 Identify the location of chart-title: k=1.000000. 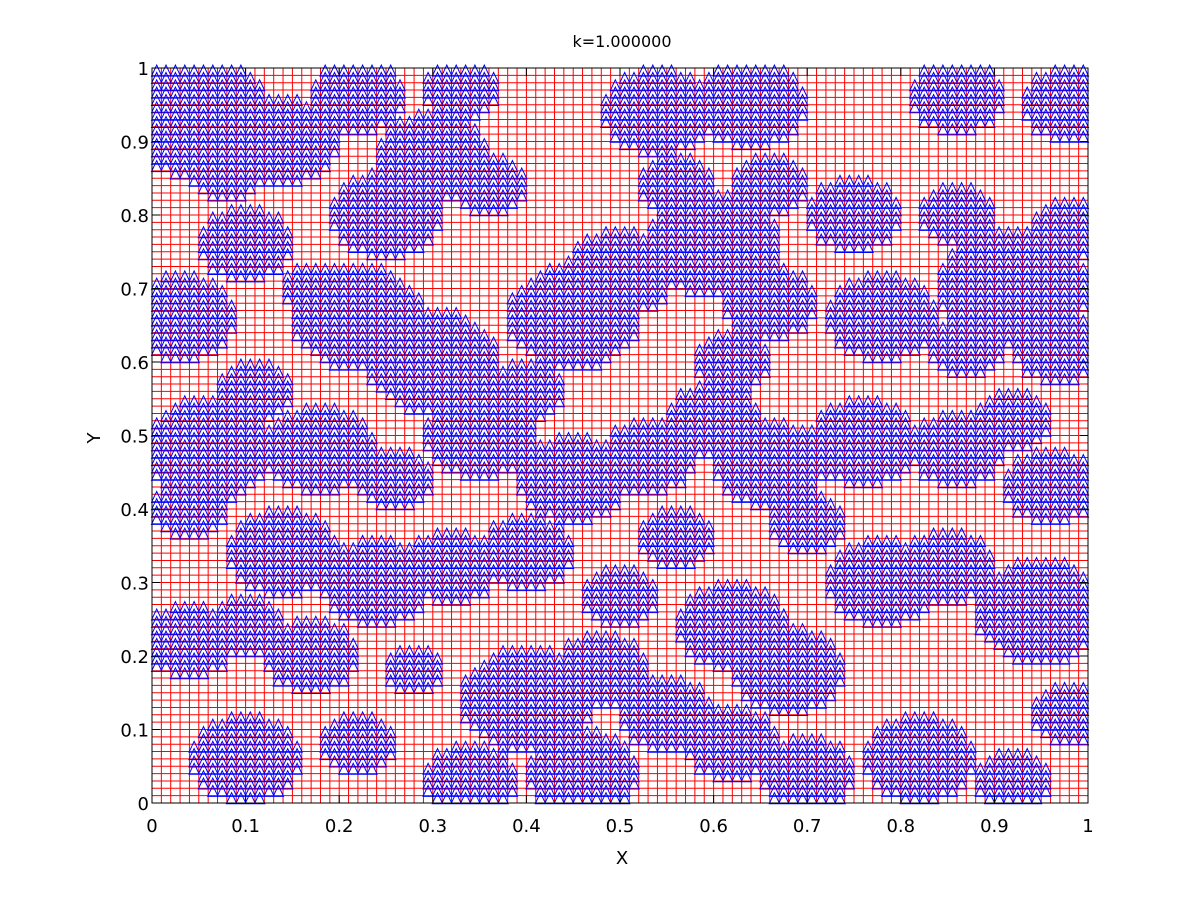
(621, 41).